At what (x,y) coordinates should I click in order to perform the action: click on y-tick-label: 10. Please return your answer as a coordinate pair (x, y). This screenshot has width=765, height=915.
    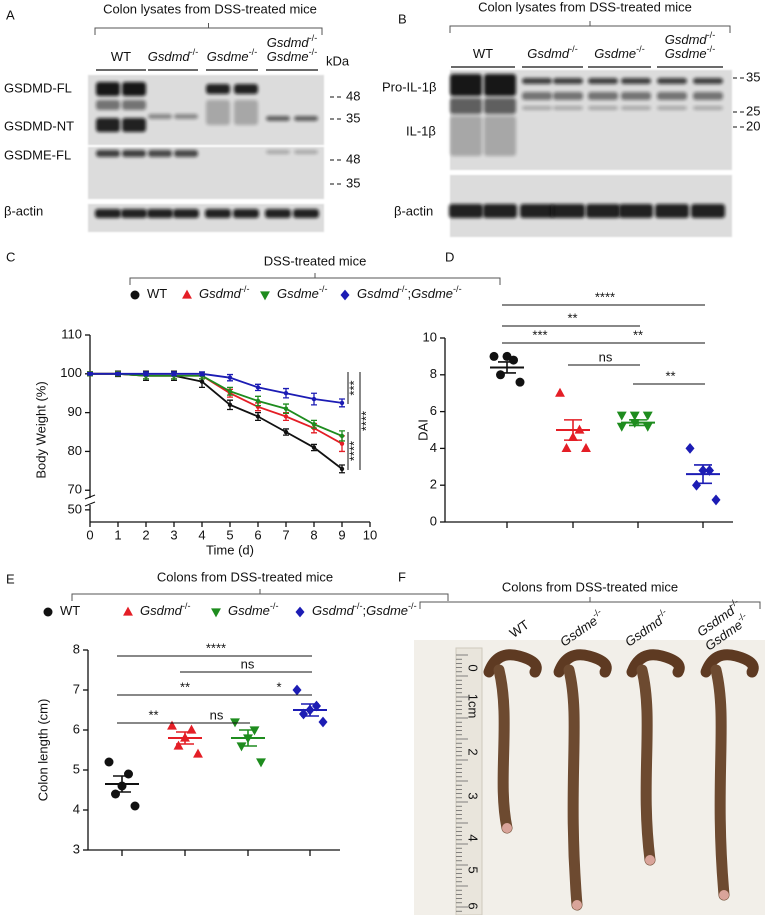
    Looking at the image, I should click on (430, 336).